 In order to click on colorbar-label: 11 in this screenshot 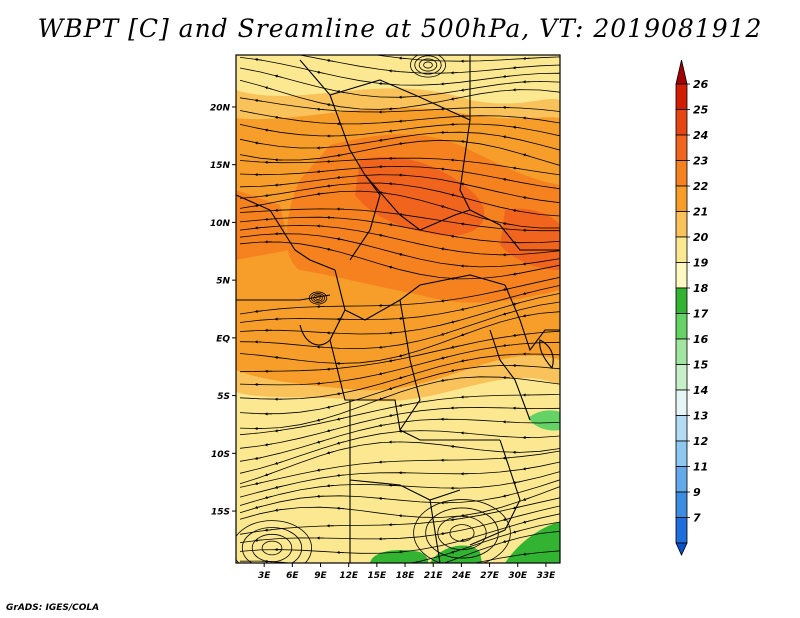, I will do `click(700, 467)`.